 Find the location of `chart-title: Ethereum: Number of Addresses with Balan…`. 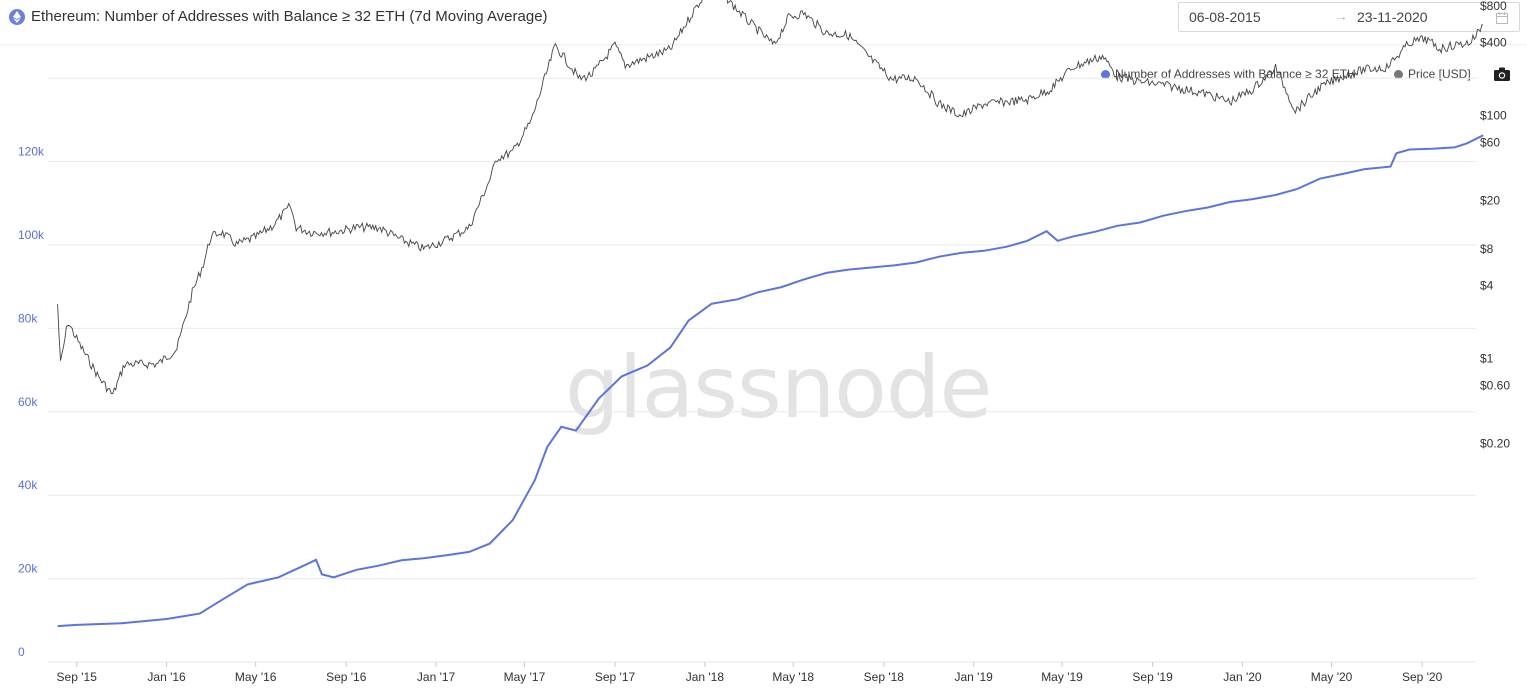

chart-title: Ethereum: Number of Addresses with Balan… is located at coordinates (289, 16).